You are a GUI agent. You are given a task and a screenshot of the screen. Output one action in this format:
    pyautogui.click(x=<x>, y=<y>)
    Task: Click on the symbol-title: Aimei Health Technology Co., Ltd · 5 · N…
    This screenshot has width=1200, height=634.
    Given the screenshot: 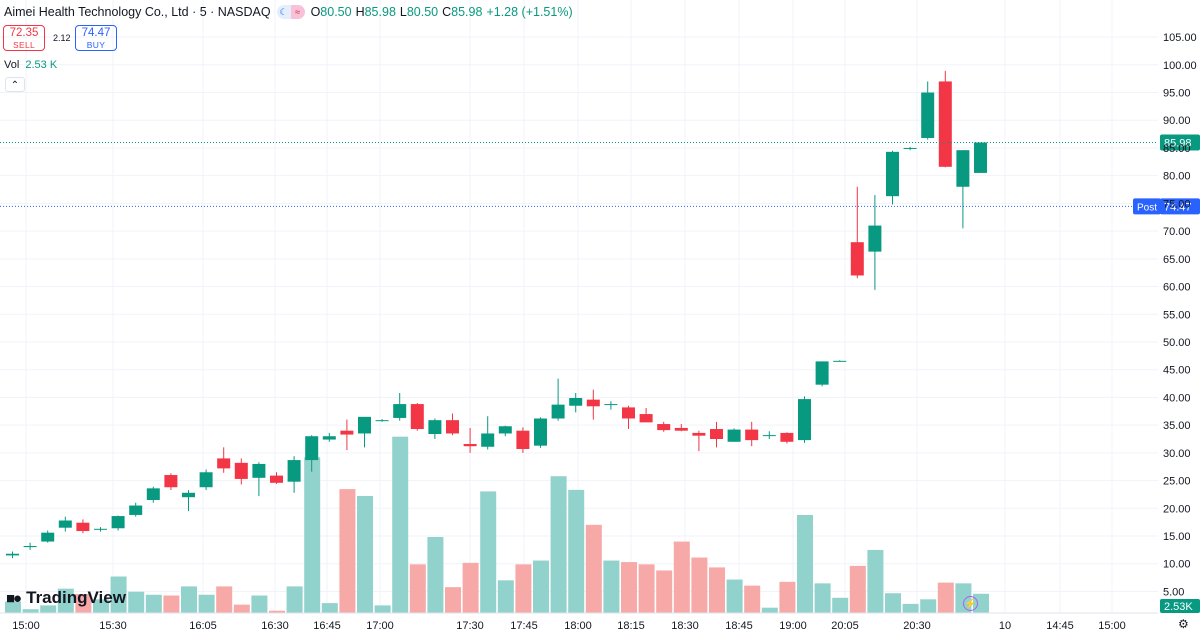 What is the action you would take?
    pyautogui.click(x=137, y=12)
    